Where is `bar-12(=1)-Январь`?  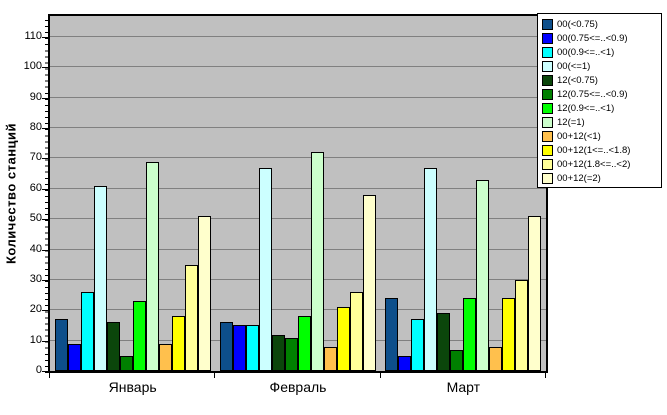
bar-12(=1)-Январь is located at coordinates (152, 266).